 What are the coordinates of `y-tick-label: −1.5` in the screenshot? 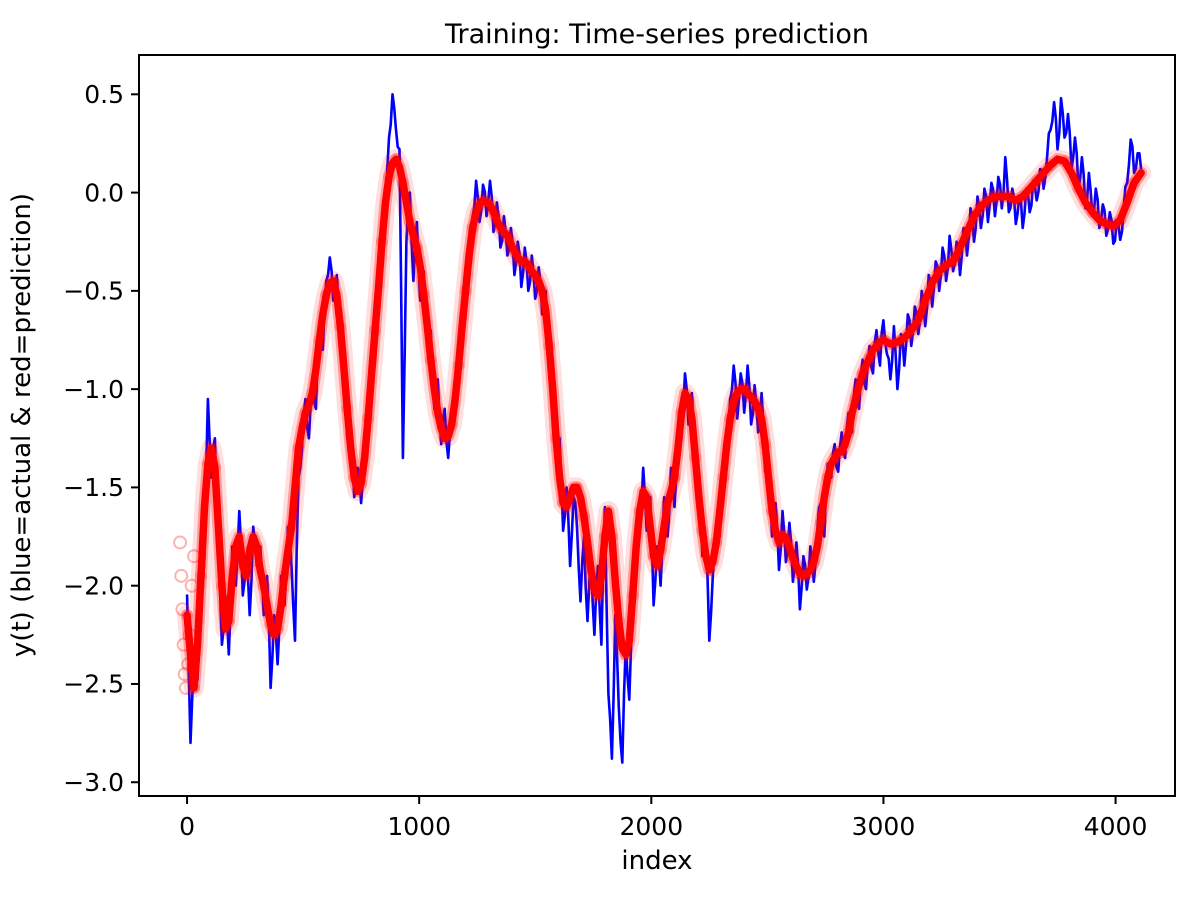 It's located at (93, 487).